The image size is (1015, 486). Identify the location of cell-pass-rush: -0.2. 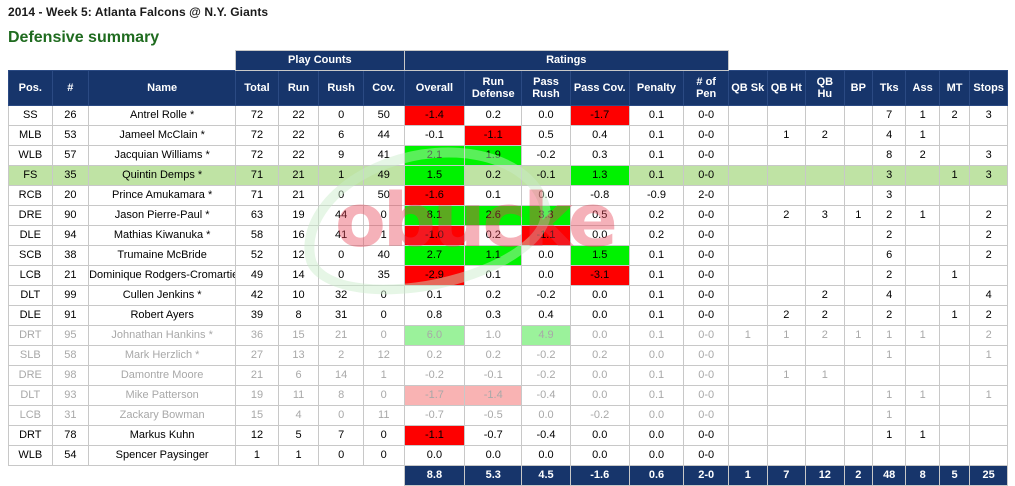
(546, 155).